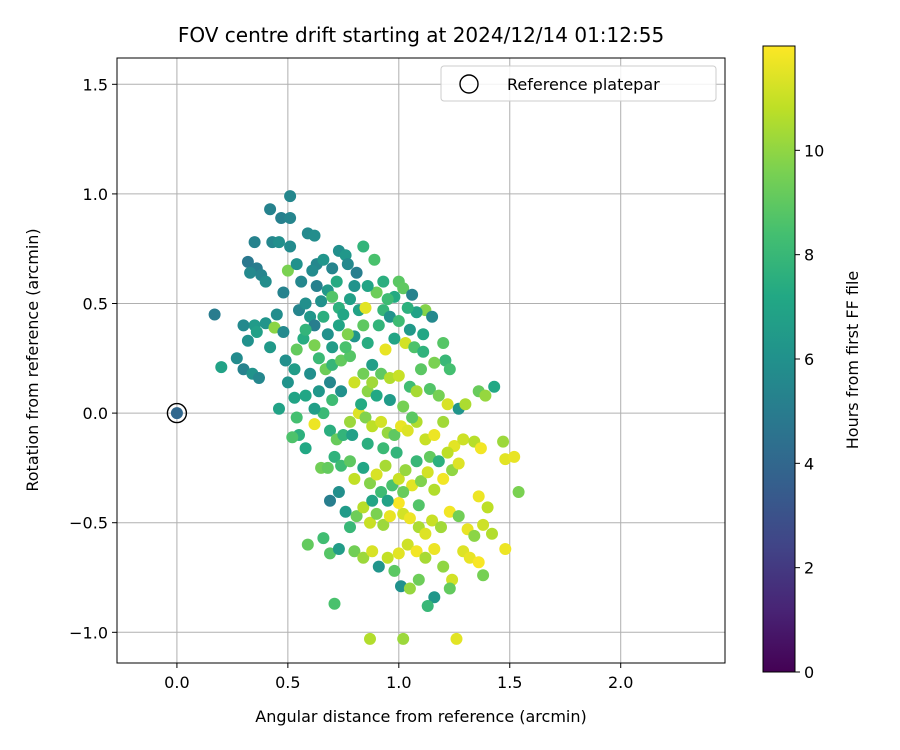 The height and width of the screenshot is (750, 900). I want to click on x-tick-label: 2.0, so click(620, 682).